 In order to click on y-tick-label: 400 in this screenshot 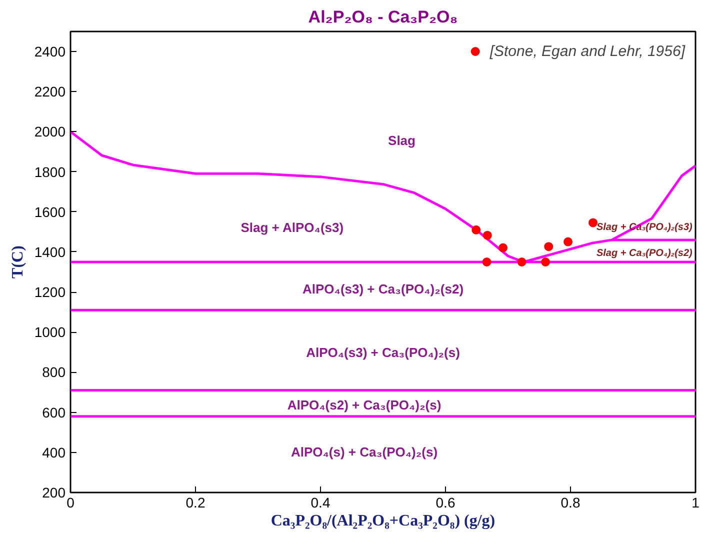, I will do `click(54, 452)`.